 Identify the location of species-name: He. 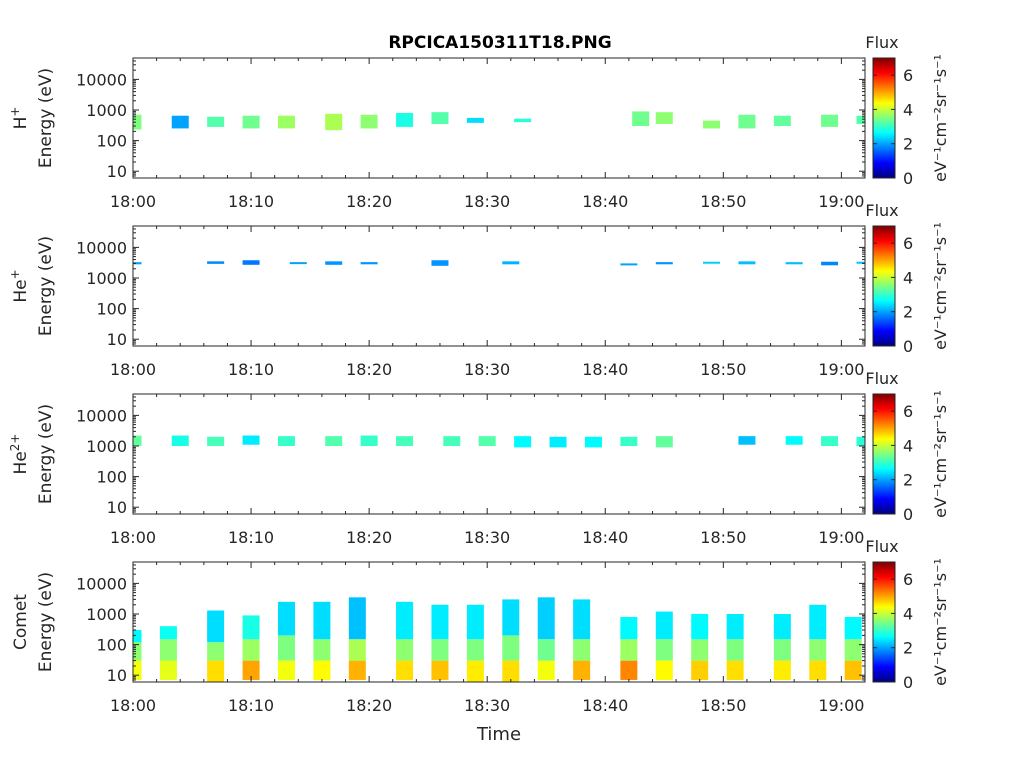
(21, 290).